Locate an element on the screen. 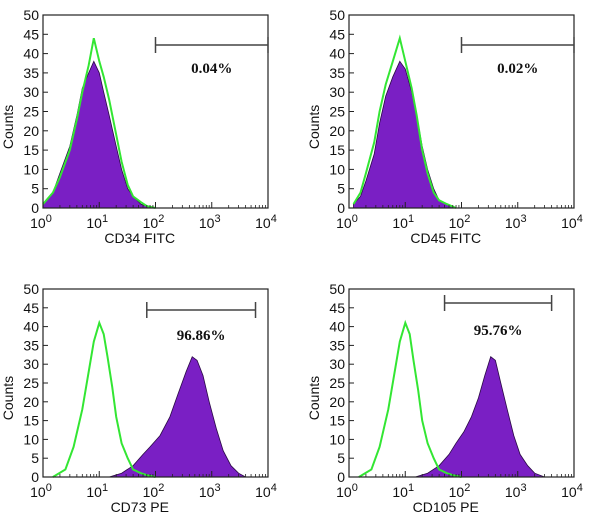 The height and width of the screenshot is (525, 594). gate-percentage-label: 95.76% is located at coordinates (498, 331).